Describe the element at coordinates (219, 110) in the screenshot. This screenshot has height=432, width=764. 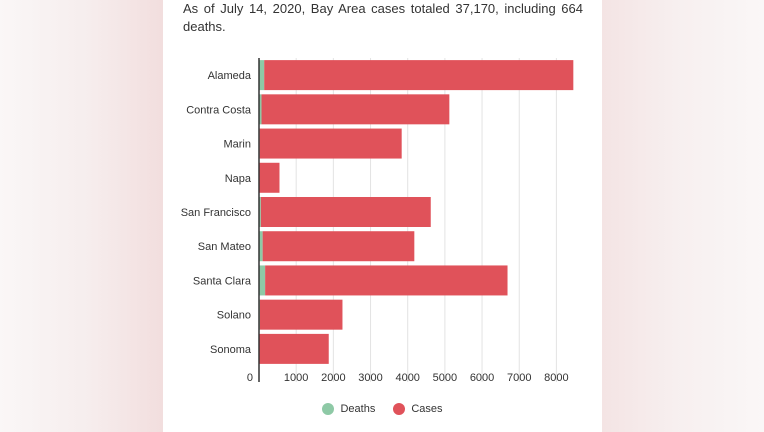
I see `category-label-contra-costa: Contra Costa` at that location.